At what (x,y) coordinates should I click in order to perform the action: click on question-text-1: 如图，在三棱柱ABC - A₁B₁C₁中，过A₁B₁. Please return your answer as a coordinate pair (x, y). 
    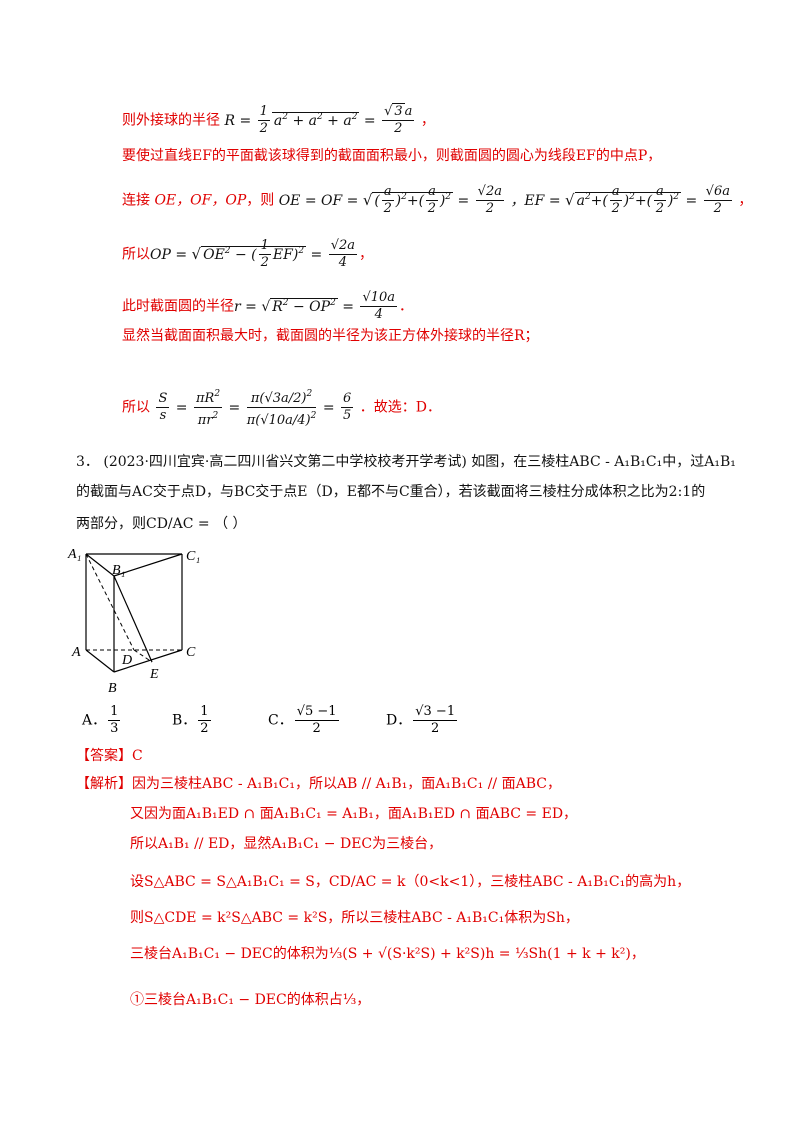
    Looking at the image, I should click on (603, 462).